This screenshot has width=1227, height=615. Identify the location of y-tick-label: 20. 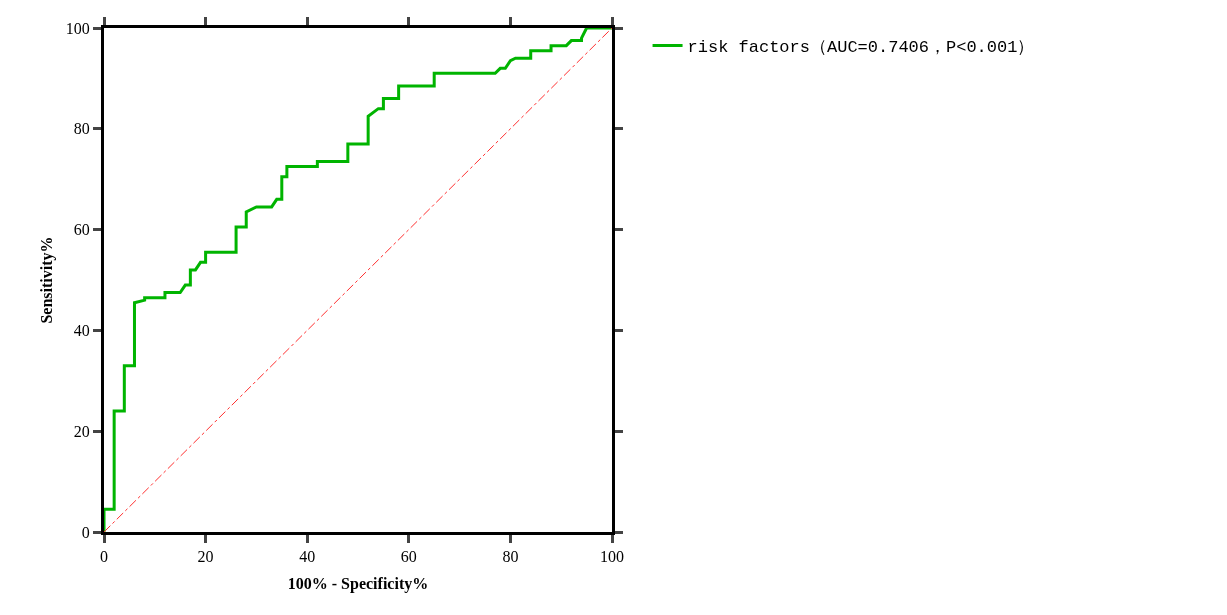
(81, 431).